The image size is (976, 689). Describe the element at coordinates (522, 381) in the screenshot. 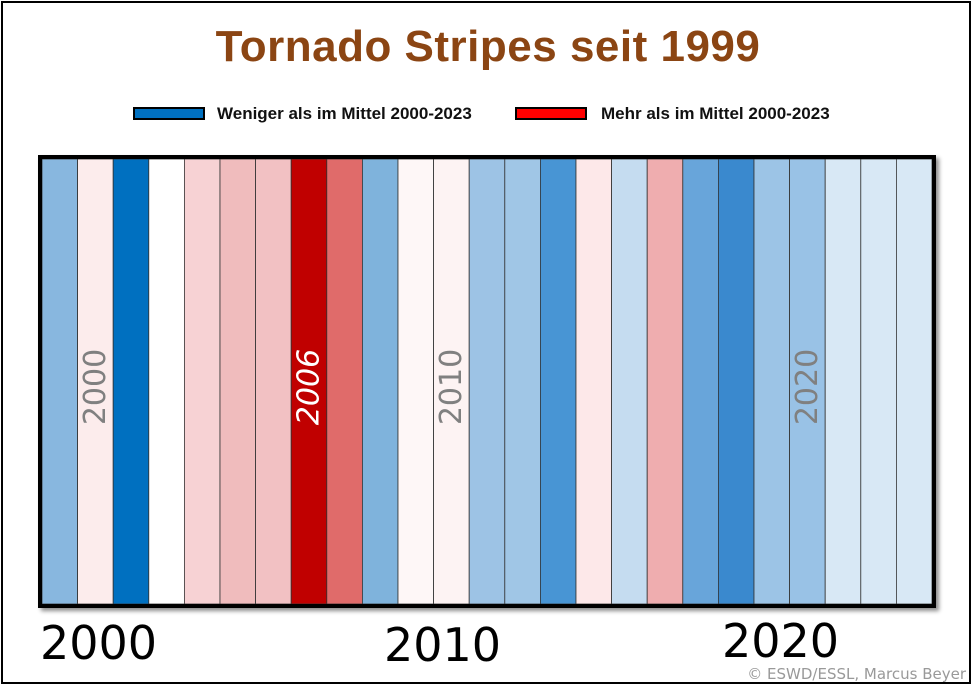

I see `stripe-2012` at that location.